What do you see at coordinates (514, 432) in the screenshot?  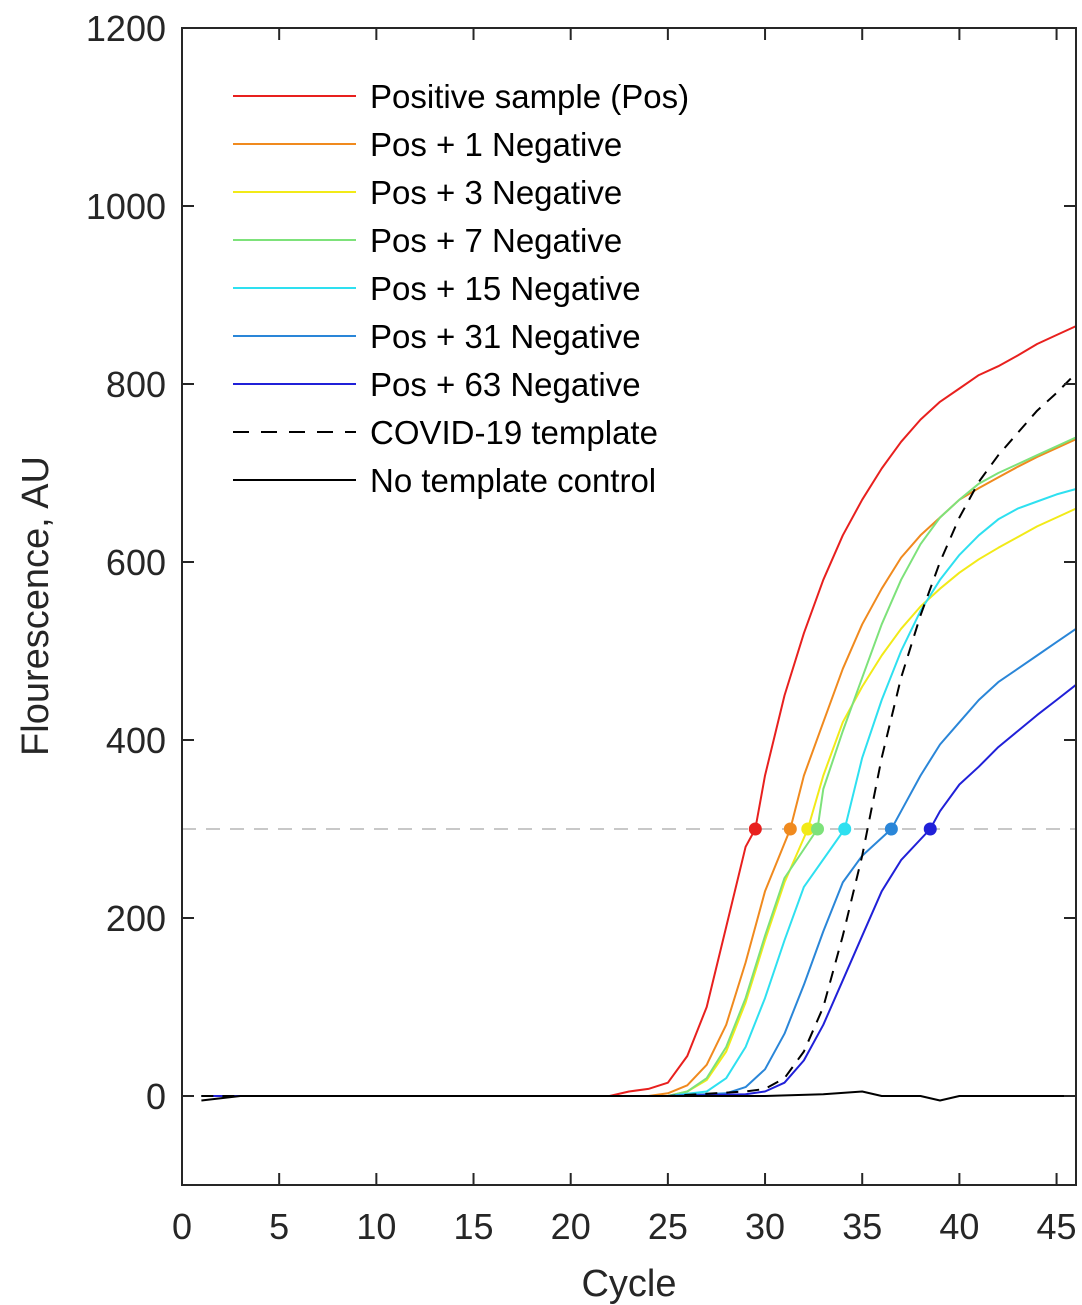 I see `legend-label-covid-19-template: COVID-19 template` at bounding box center [514, 432].